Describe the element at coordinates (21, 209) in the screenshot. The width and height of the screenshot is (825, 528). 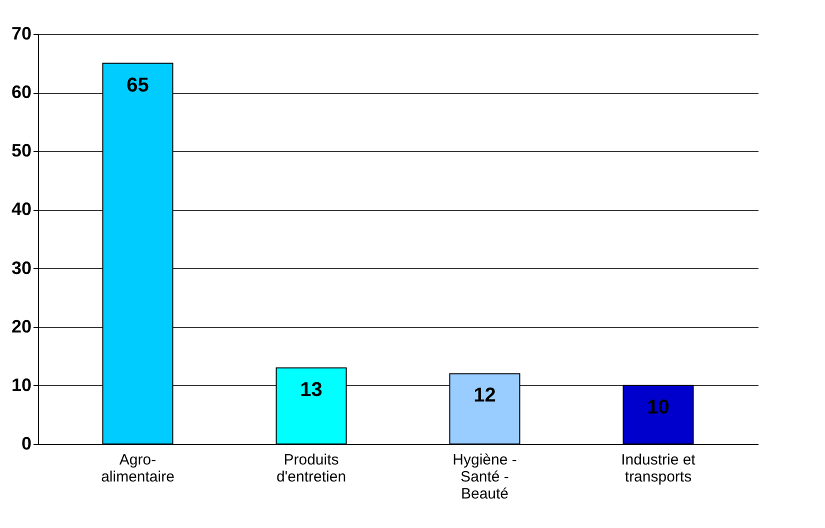
I see `y-tick-label: 40` at that location.